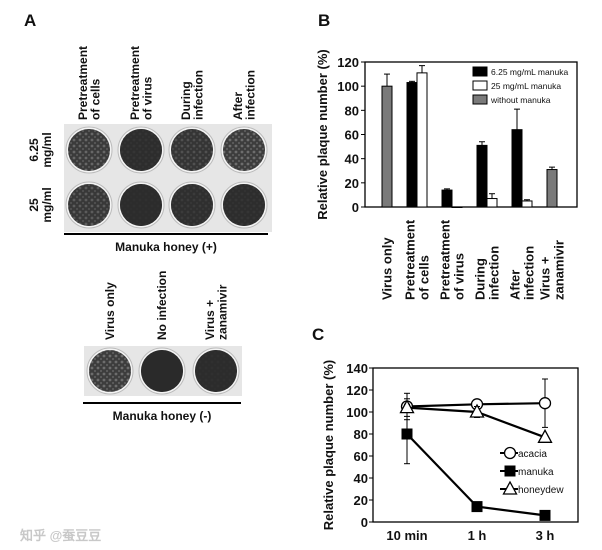  I want to click on panel-b-label: B, so click(324, 20).